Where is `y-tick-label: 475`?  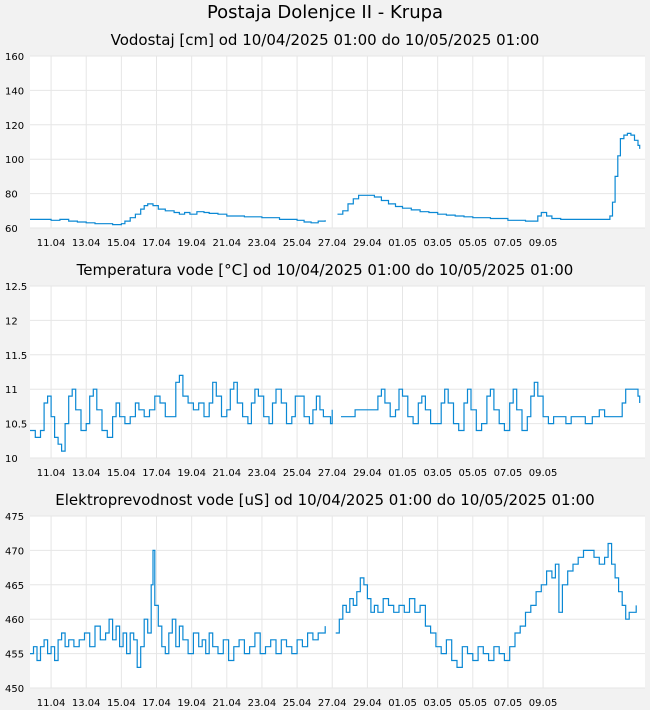 y-tick-label: 475 is located at coordinates (14, 517).